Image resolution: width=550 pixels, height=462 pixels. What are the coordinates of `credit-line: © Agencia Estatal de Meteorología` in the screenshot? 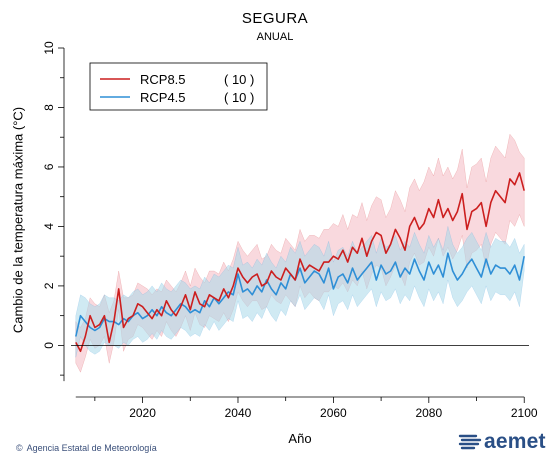 It's located at (86, 448).